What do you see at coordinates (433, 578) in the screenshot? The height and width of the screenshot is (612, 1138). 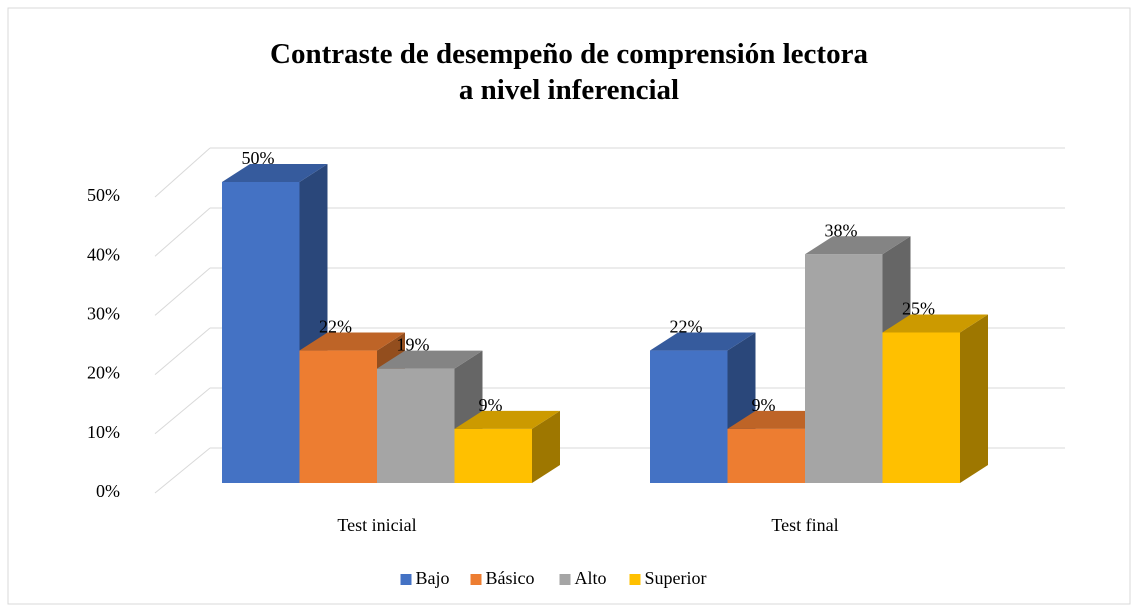 I see `legend-label: Bajo` at bounding box center [433, 578].